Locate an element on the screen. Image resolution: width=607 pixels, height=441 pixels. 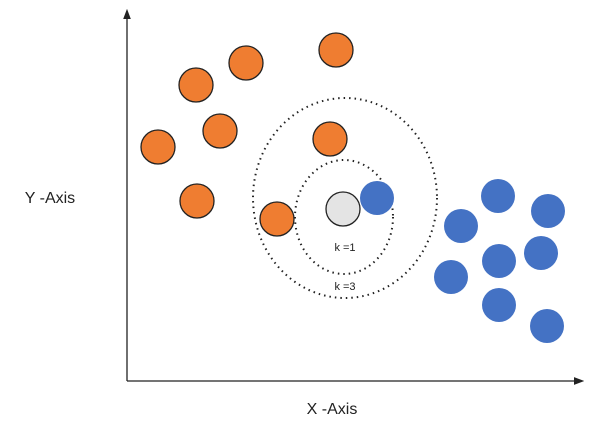
query-point is located at coordinates (343, 209).